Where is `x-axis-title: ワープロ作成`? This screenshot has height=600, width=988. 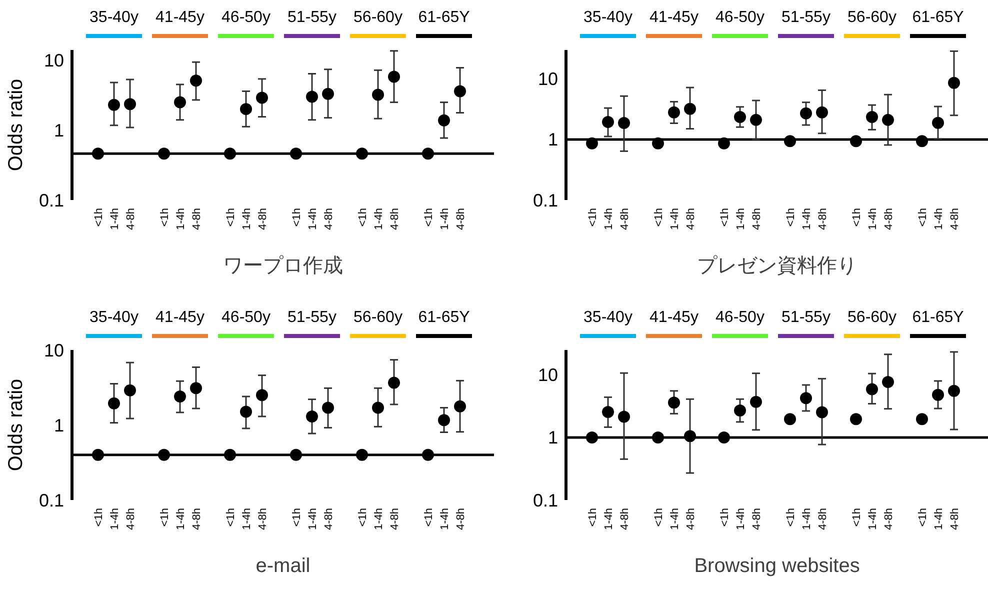 x-axis-title: ワープロ作成 is located at coordinates (283, 266).